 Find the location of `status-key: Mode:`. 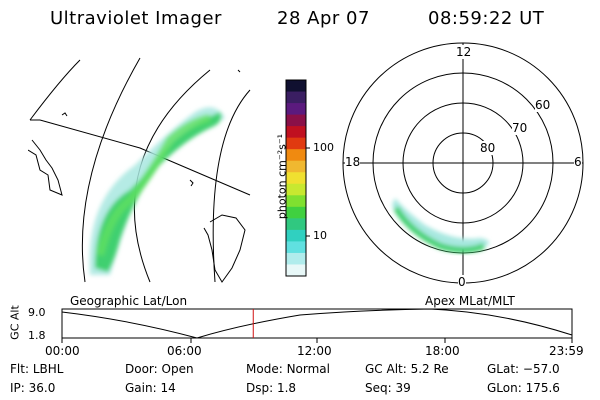

status-key: Mode: is located at coordinates (266, 369).